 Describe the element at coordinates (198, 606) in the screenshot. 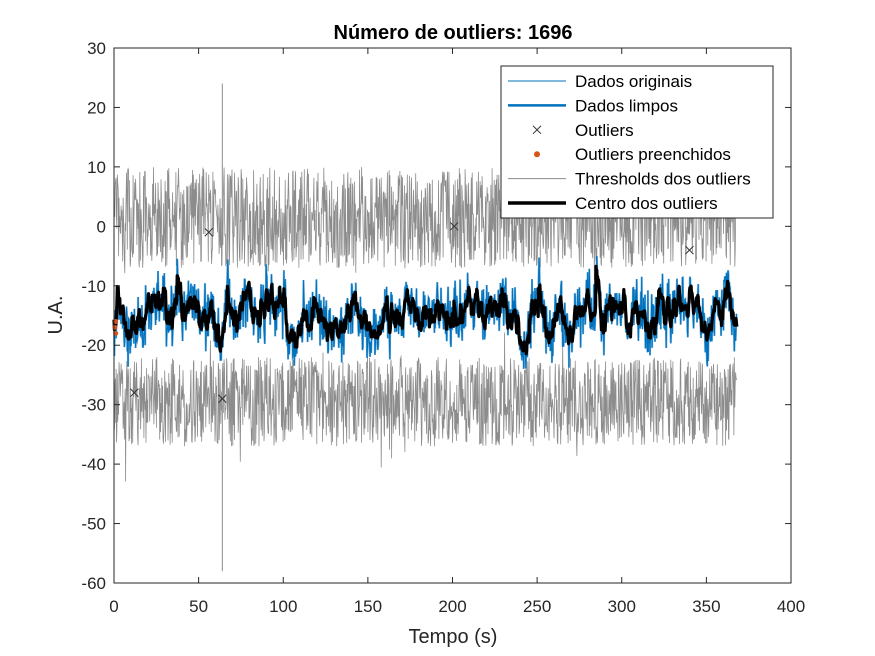

I see `x-tick-label: 50` at that location.